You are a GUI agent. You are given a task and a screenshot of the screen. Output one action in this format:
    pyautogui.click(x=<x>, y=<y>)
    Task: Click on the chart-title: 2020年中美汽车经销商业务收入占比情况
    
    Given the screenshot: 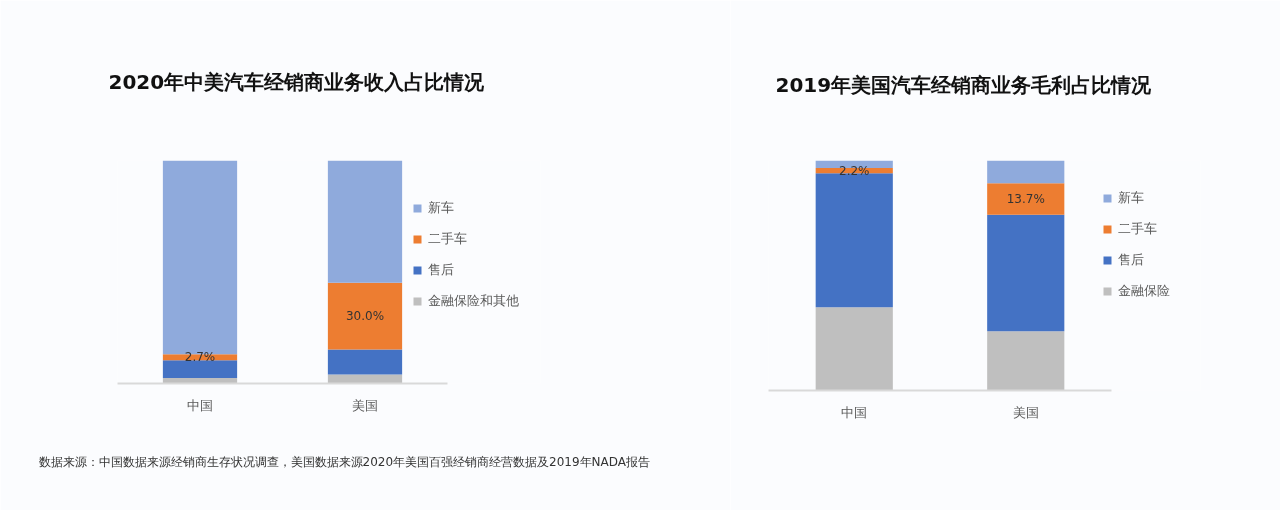 What is the action you would take?
    pyautogui.click(x=297, y=81)
    